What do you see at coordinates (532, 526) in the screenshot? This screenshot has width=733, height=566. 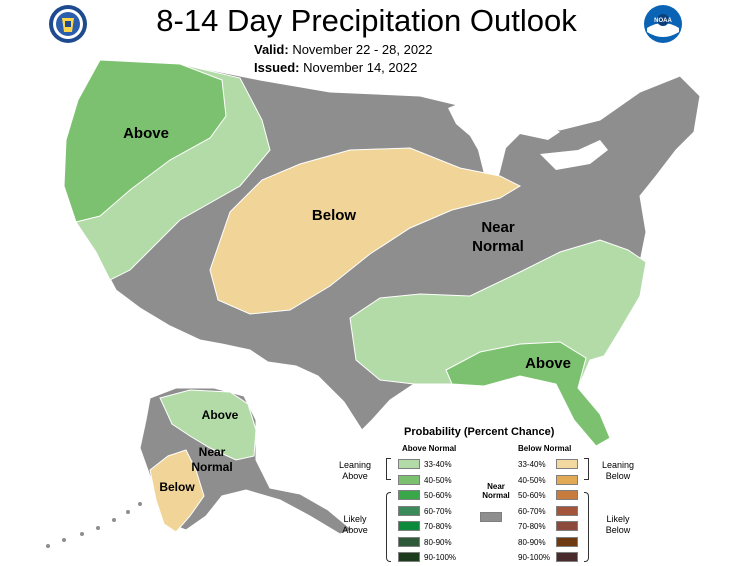 I see `legend-below-label-4: 70-80%` at bounding box center [532, 526].